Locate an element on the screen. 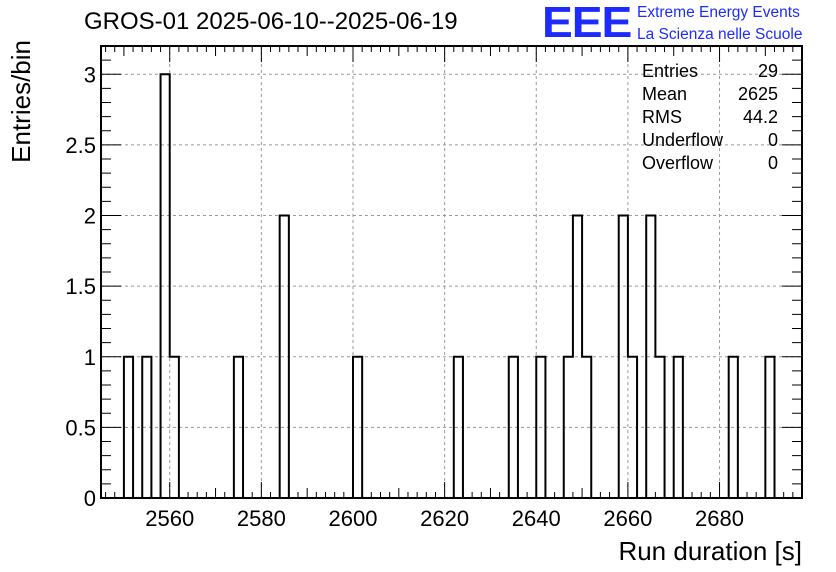 This screenshot has height=572, width=836. y-tick-label: 1 is located at coordinates (90, 357).